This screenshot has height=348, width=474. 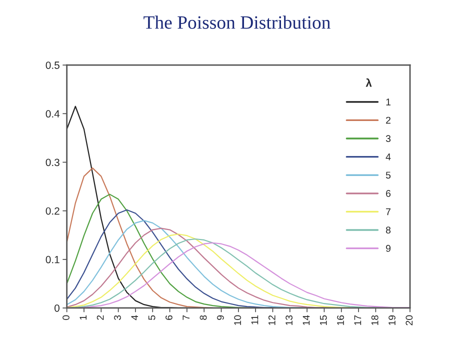 I want to click on x-tick-label: 8, so click(x=203, y=317).